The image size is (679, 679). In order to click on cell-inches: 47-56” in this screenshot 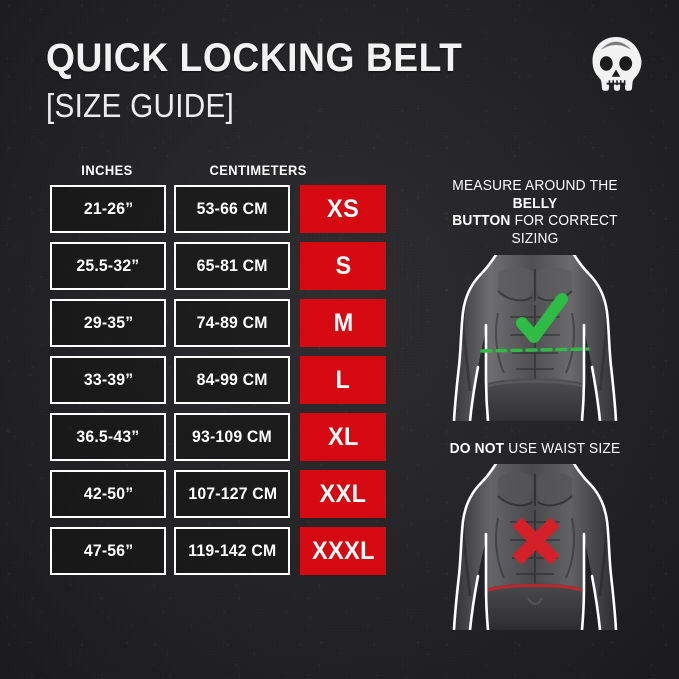, I will do `click(108, 551)`.